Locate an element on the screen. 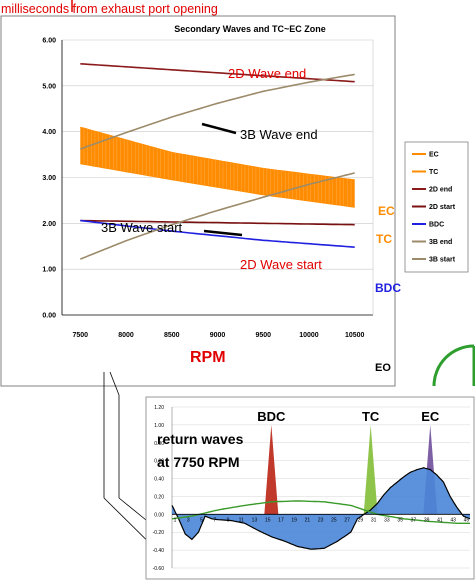 This screenshot has height=580, width=475. pressure-wave-outline is located at coordinates (321, 508).